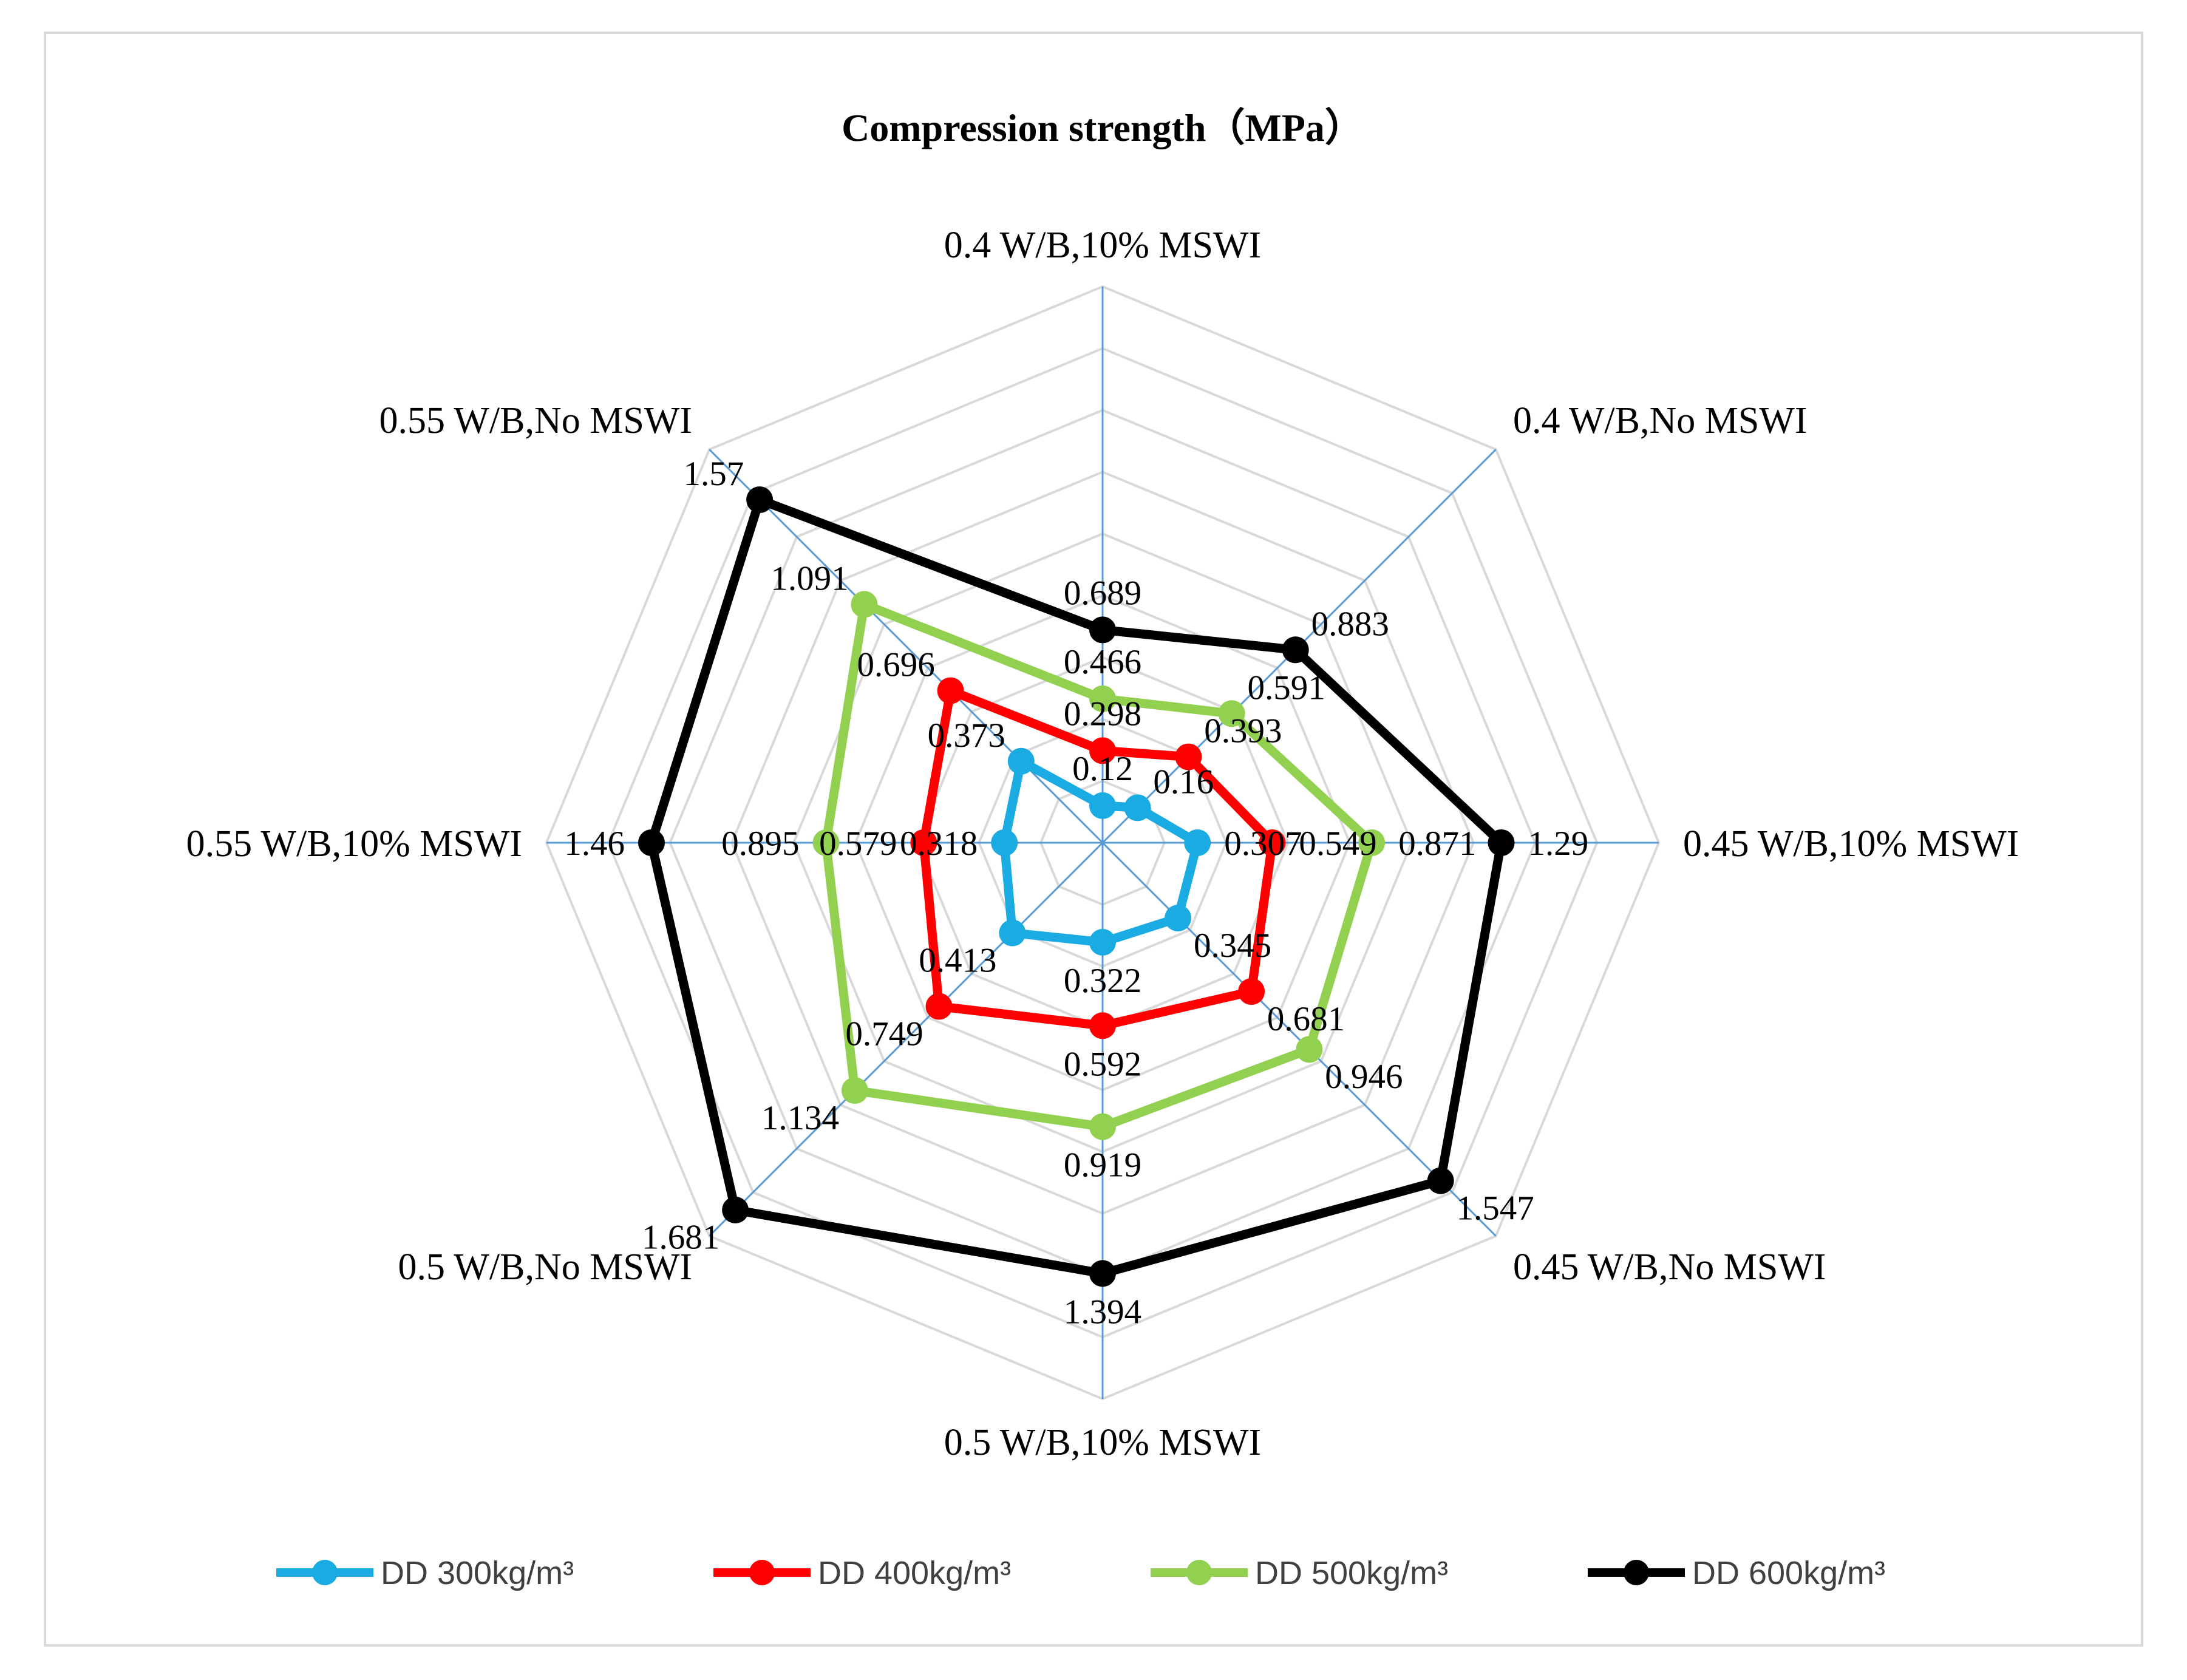  Describe the element at coordinates (1789, 1573) in the screenshot. I see `legend-label: DD 600kg/m³` at that location.